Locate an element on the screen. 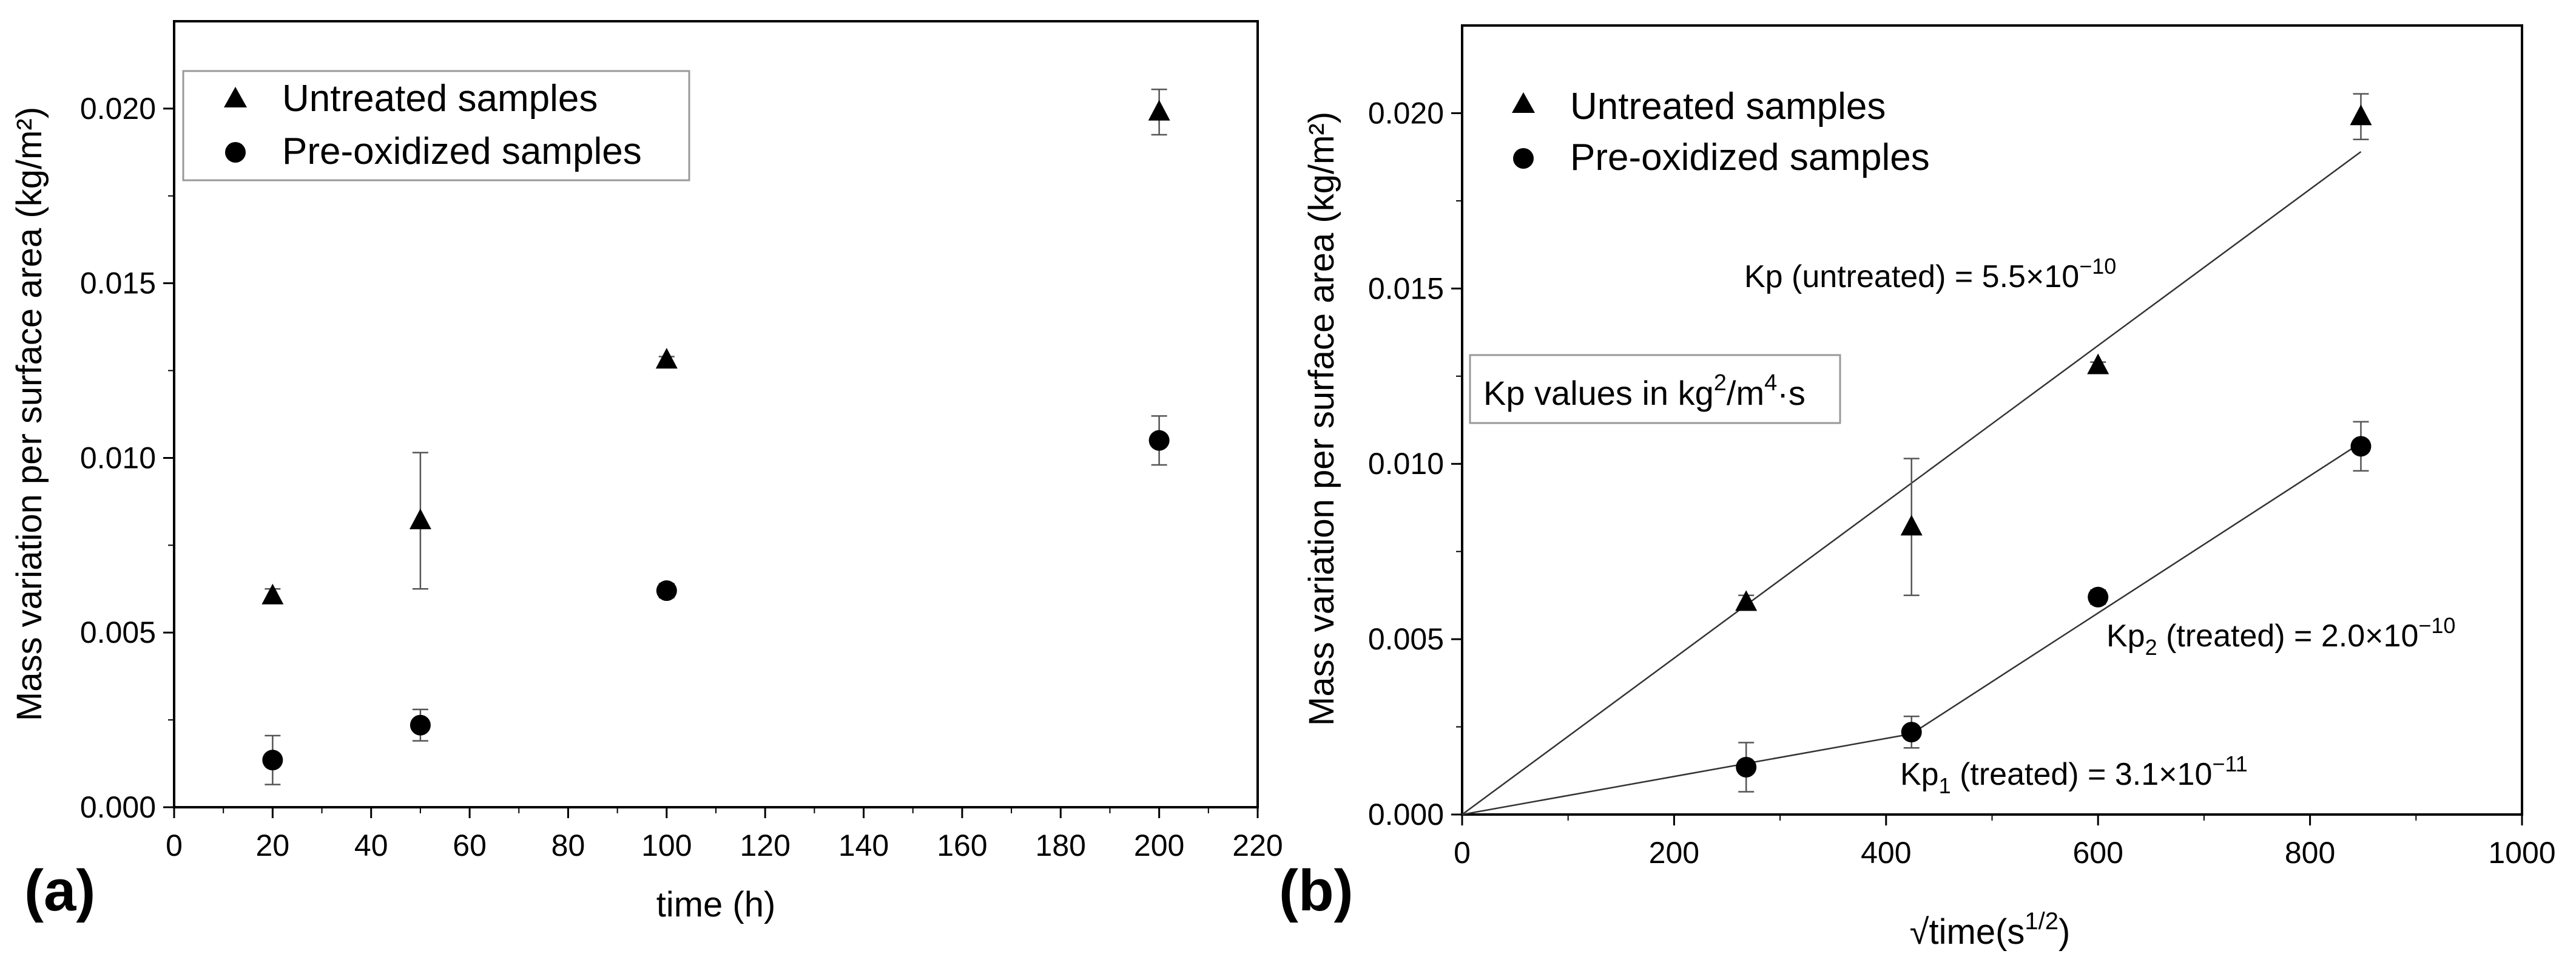 The width and height of the screenshot is (2576, 962). panel-a-x-tick-label-180: 180 is located at coordinates (1061, 845).